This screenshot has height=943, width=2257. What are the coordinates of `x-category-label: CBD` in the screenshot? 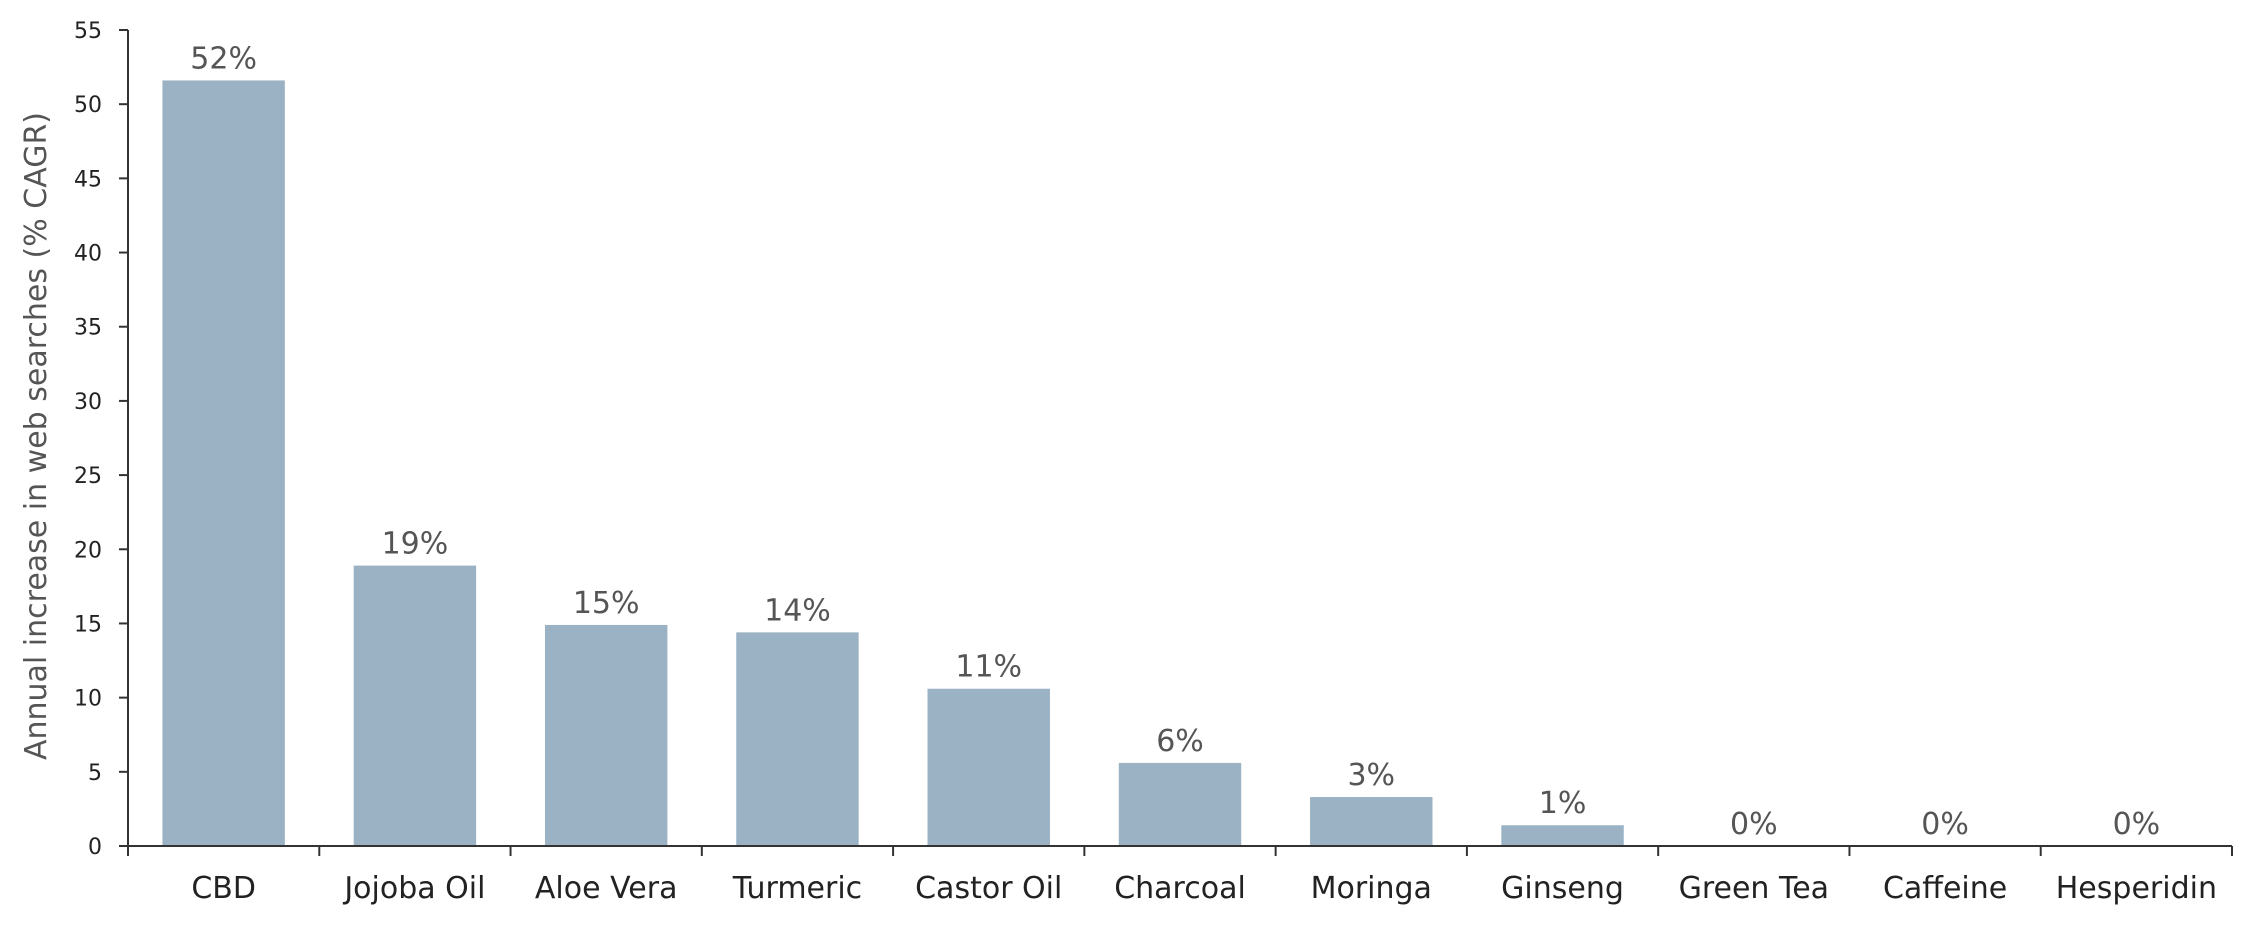 It's located at (223, 888).